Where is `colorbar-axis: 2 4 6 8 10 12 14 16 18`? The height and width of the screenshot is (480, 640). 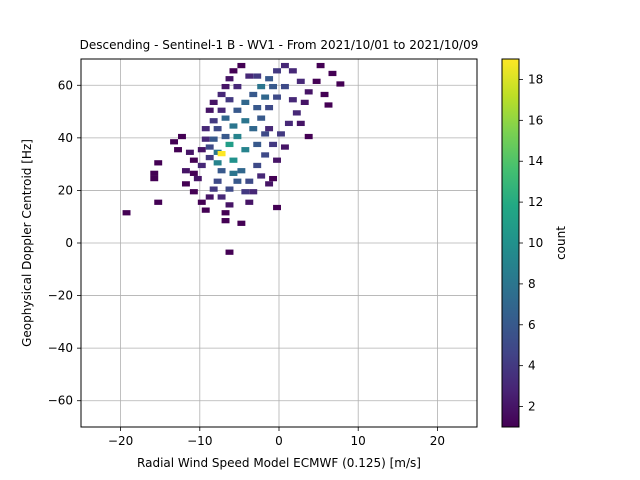
colorbar-axis: 2 4 6 8 10 12 14 16 18 is located at coordinates (531, 243).